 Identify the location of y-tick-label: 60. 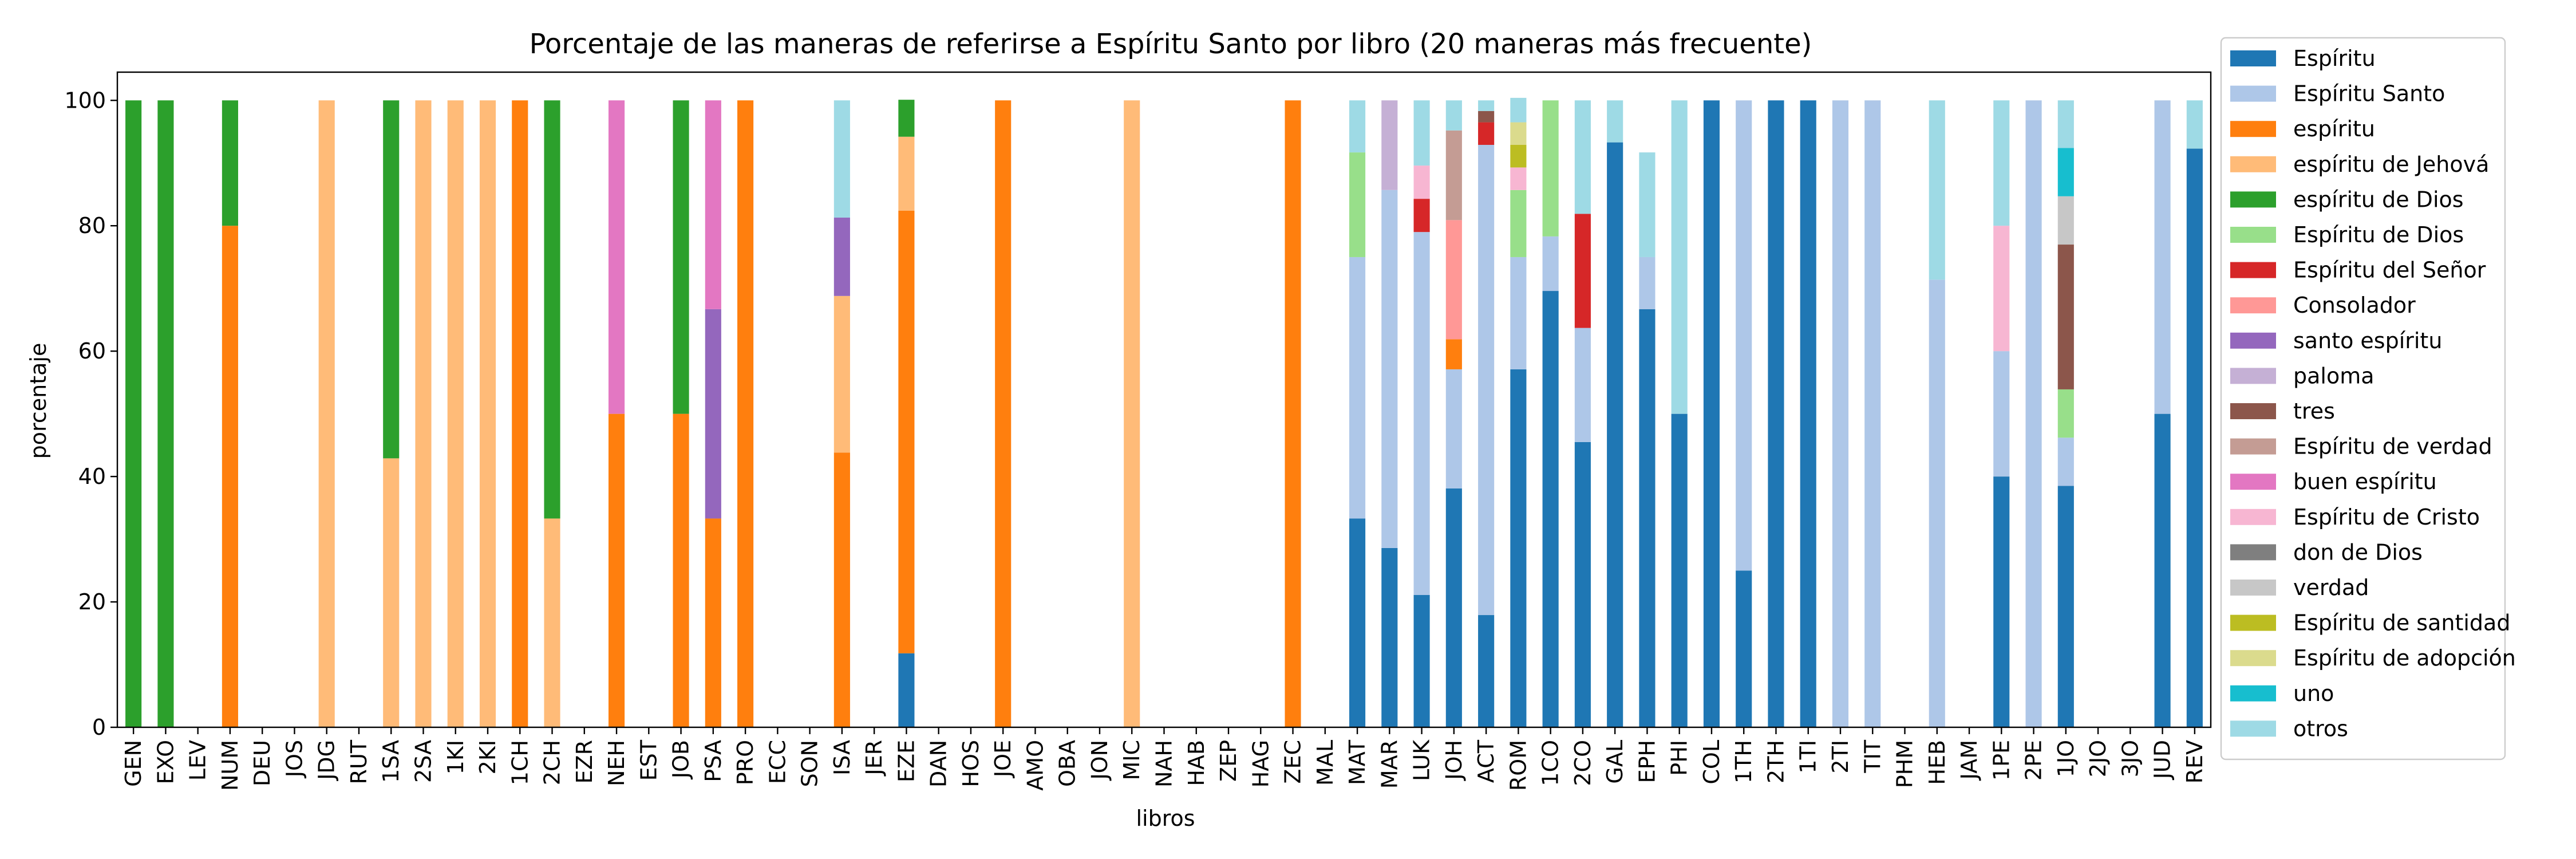
(92, 351).